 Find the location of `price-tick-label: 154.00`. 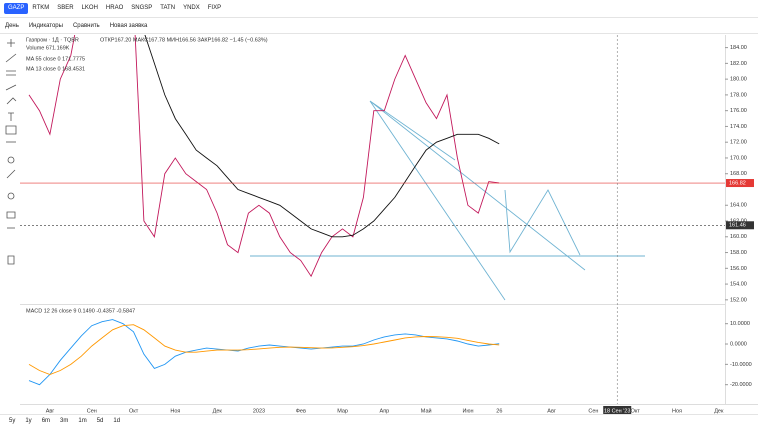

price-tick-label: 154.00 is located at coordinates (738, 285).